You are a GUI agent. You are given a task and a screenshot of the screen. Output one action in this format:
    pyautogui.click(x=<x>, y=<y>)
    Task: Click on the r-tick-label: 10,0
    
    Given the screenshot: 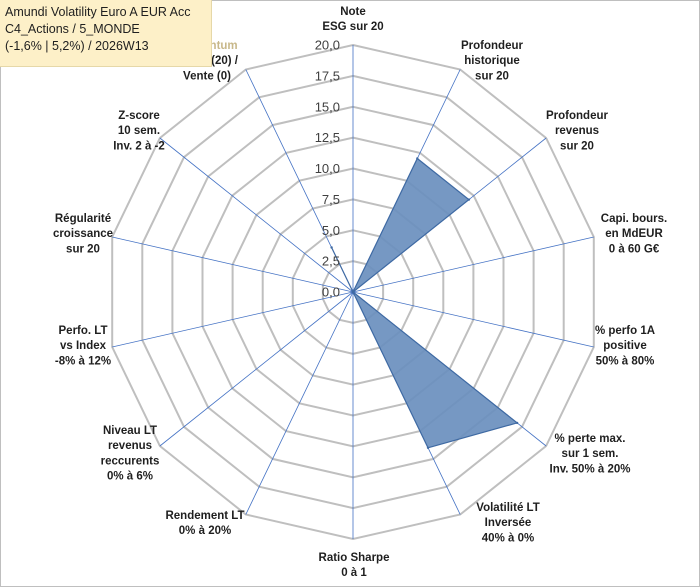 What is the action you would take?
    pyautogui.click(x=327, y=168)
    